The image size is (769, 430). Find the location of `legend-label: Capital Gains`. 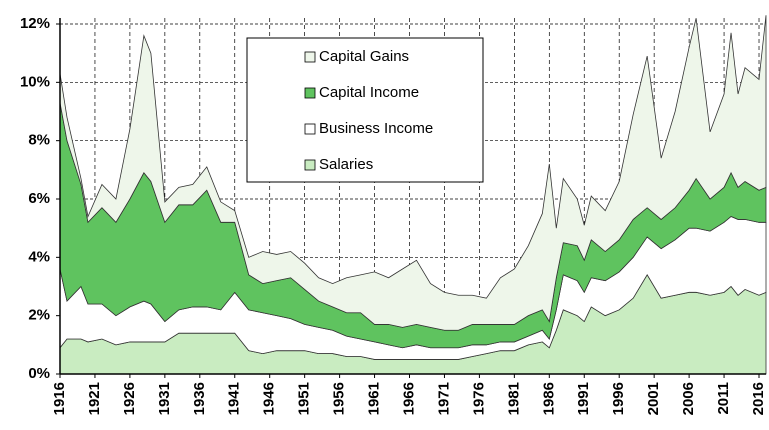

legend-label: Capital Gains is located at coordinates (364, 56).